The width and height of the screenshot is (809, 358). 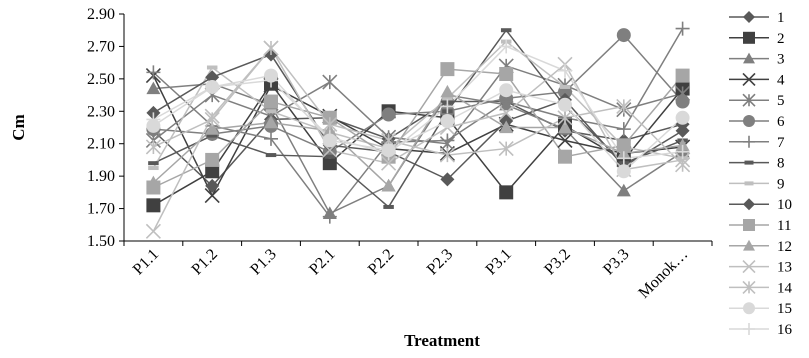 What do you see at coordinates (101, 79) in the screenshot?
I see `y-tick-label: 2.50` at bounding box center [101, 79].